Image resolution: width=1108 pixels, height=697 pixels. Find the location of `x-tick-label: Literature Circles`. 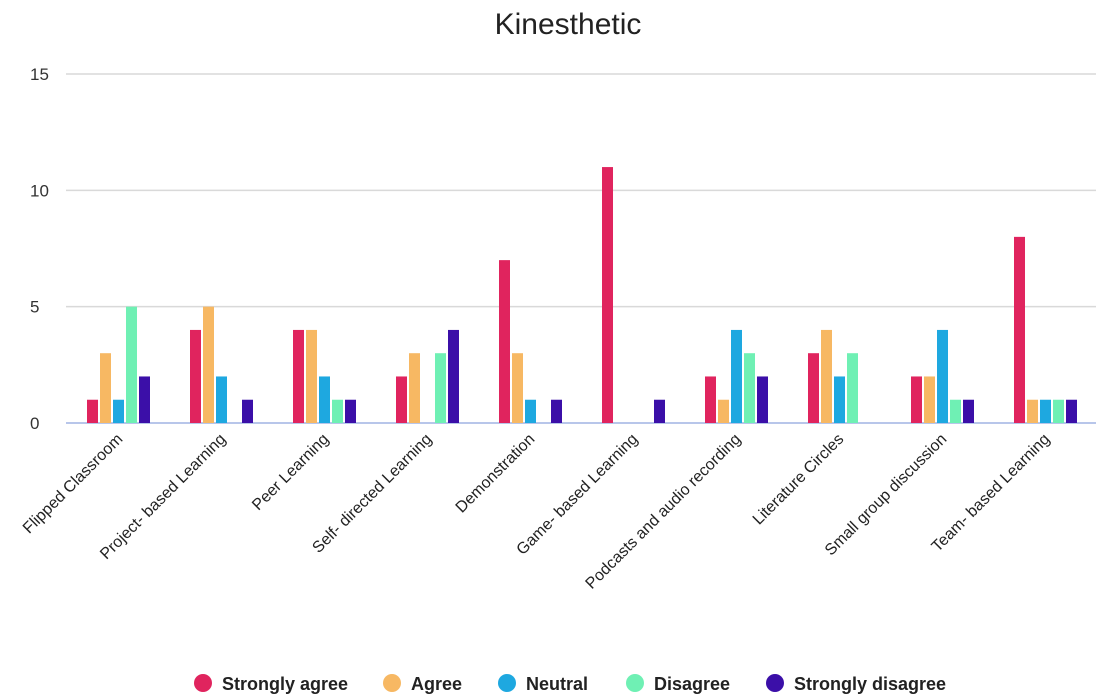

x-tick-label: Literature Circles is located at coordinates (799, 480).